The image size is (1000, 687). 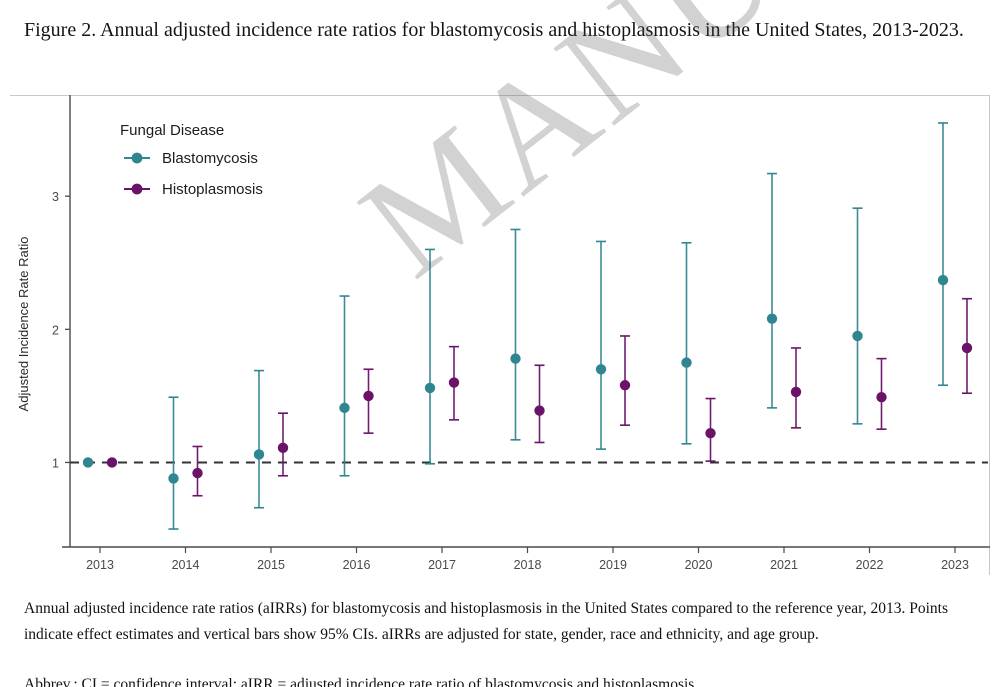 What do you see at coordinates (442, 565) in the screenshot?
I see `x-axis-tick-label: 2017` at bounding box center [442, 565].